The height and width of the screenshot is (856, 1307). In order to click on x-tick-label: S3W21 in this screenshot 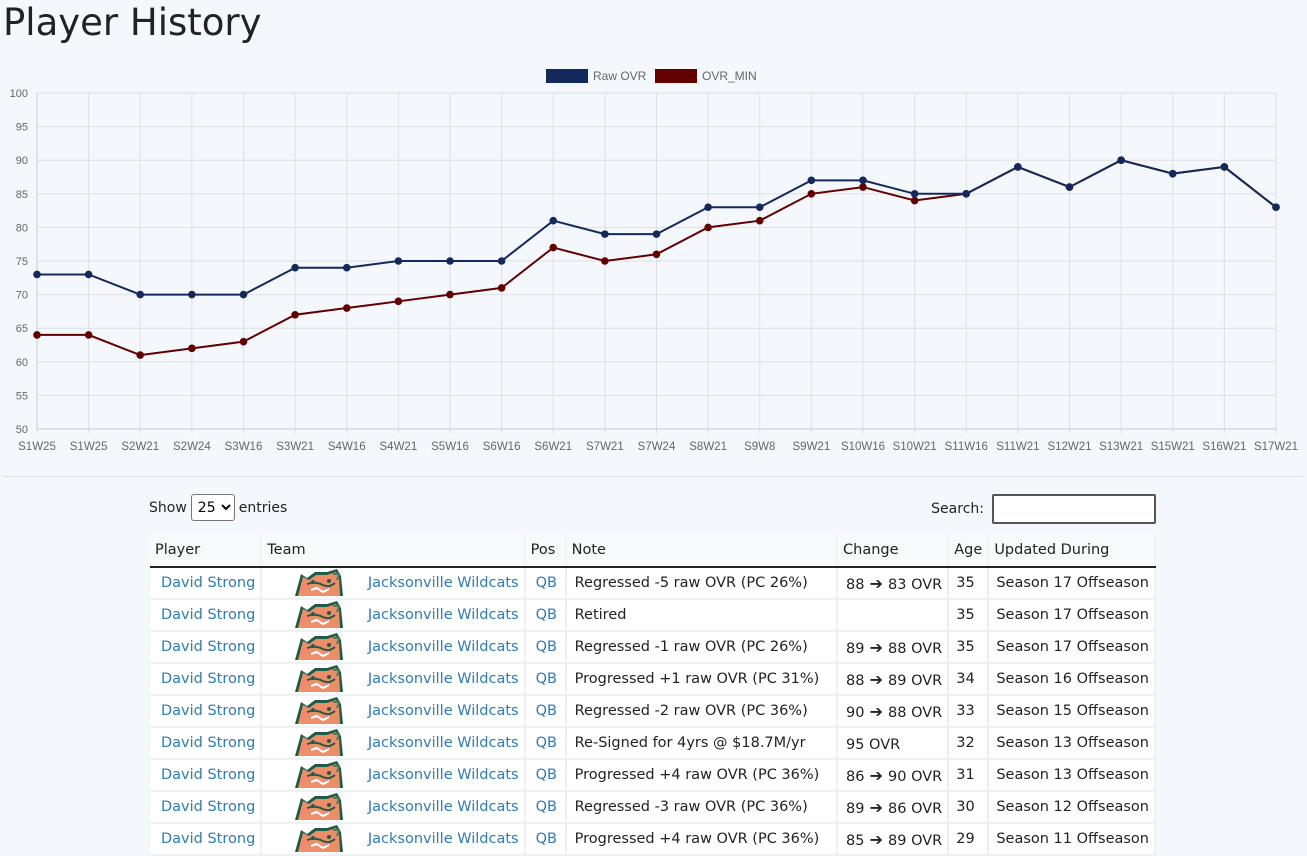, I will do `click(295, 447)`.